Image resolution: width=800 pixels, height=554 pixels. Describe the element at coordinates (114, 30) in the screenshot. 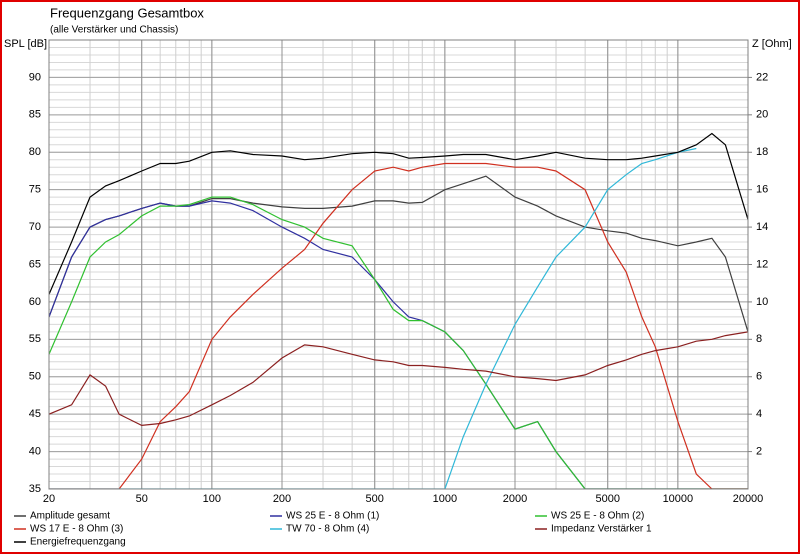

I see `chart-subtitle: (alle Verstärker und Chassis)` at that location.